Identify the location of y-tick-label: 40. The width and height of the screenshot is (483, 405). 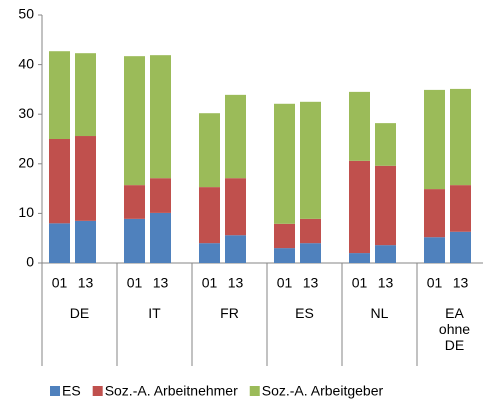
(26, 63).